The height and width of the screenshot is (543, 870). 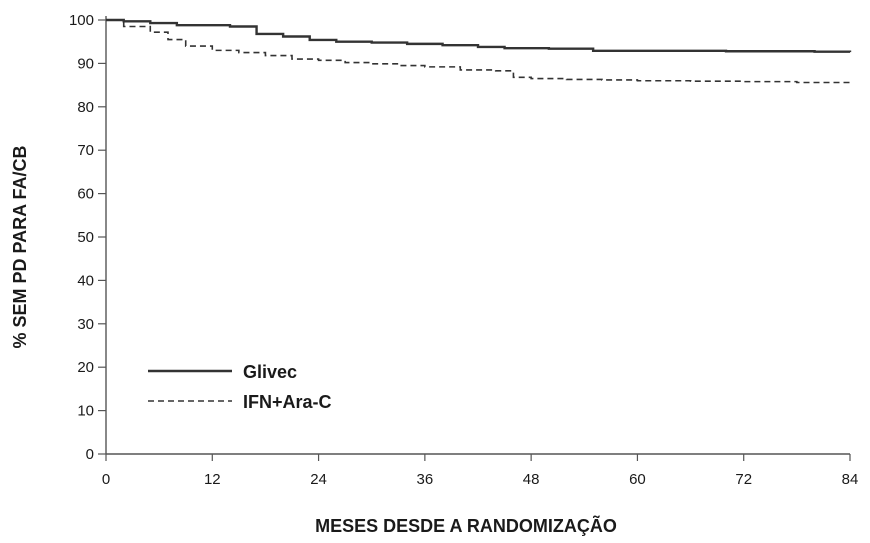 What do you see at coordinates (743, 479) in the screenshot?
I see `x-tick-label: 72` at bounding box center [743, 479].